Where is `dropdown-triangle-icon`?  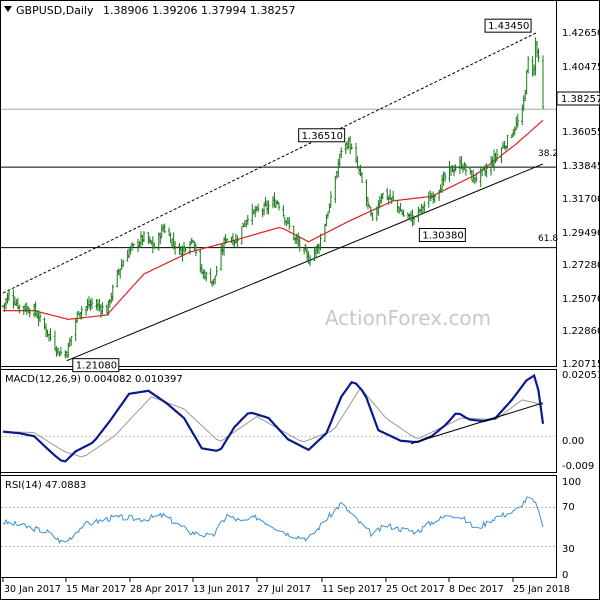 dropdown-triangle-icon is located at coordinates (8, 9).